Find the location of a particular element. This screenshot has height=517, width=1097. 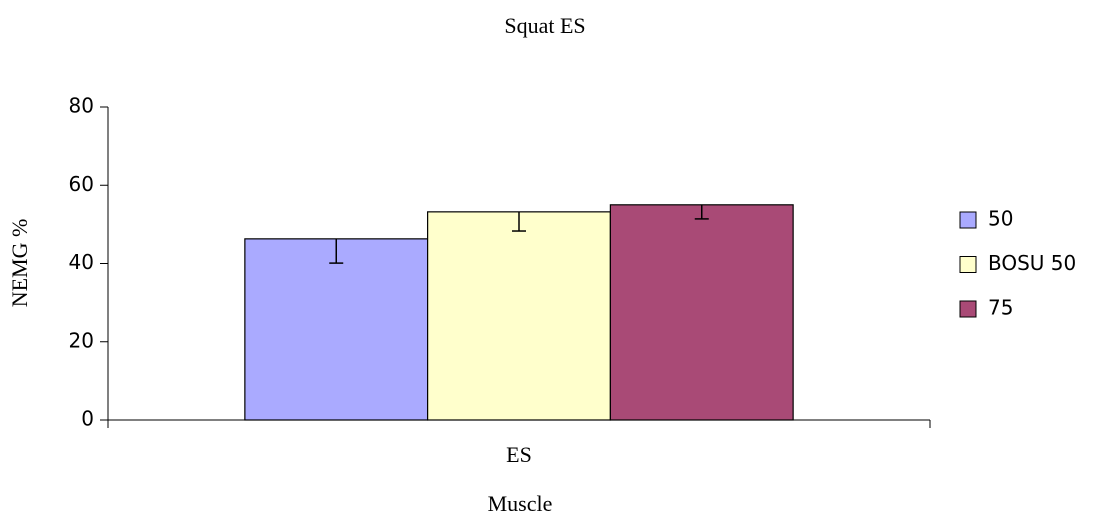

y-tick-label: 20 is located at coordinates (81, 340).